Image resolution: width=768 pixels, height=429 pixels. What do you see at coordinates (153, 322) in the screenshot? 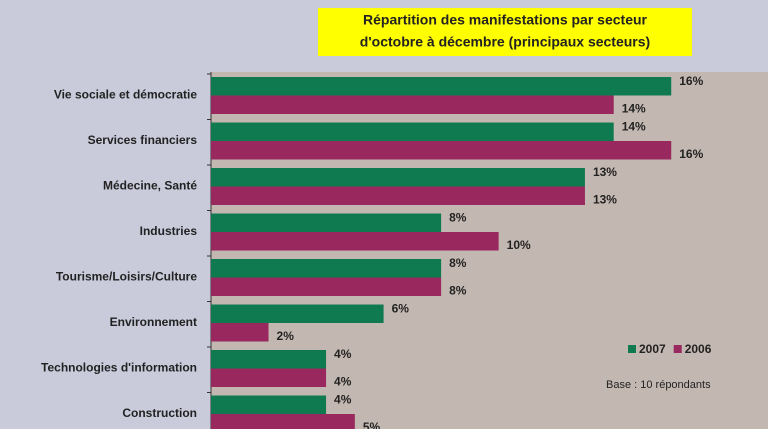
I see `y-tick-label: Environnement` at bounding box center [153, 322].